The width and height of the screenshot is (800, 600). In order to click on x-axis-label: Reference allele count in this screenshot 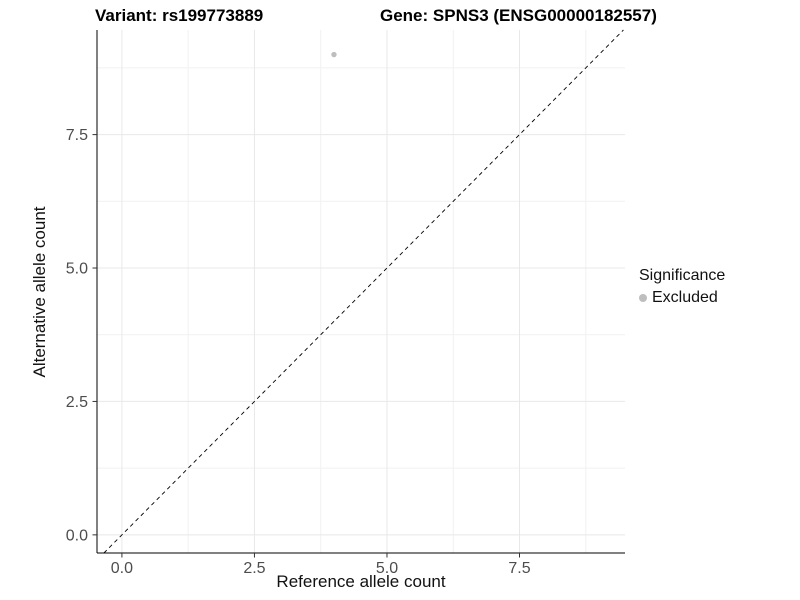, I will do `click(361, 581)`.